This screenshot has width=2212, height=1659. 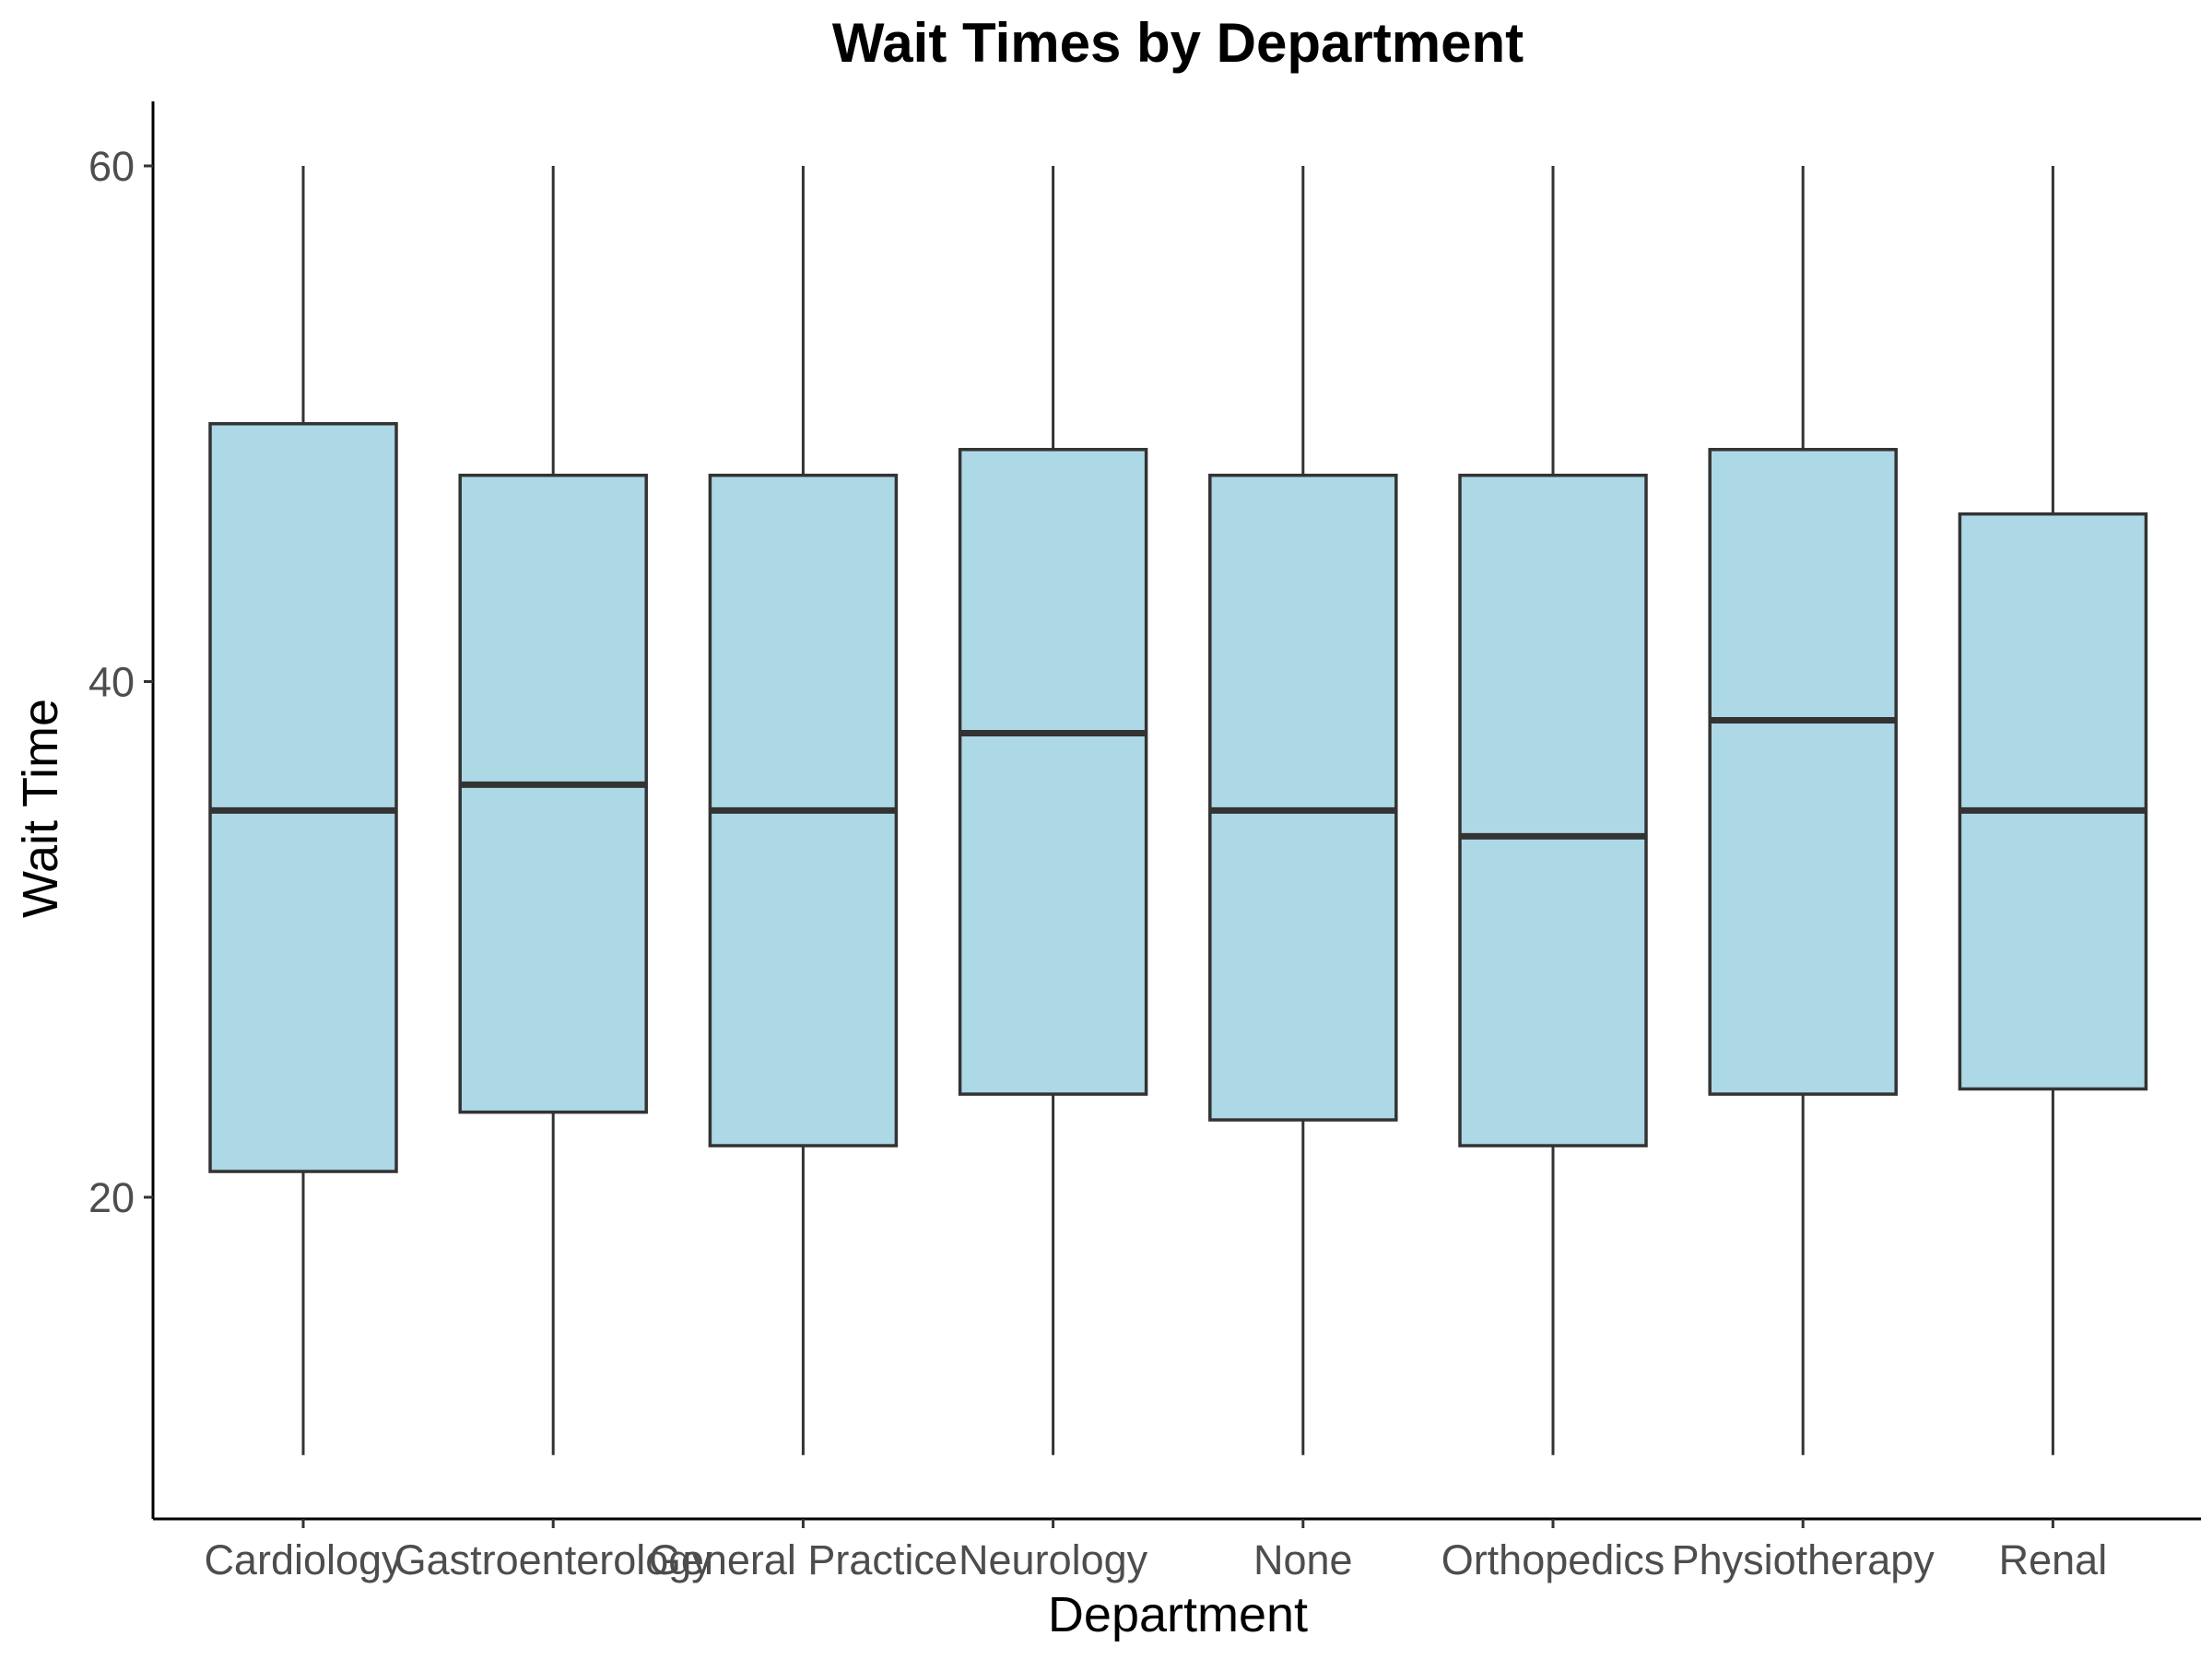 I want to click on y-tick-label: 60, so click(x=111, y=166).